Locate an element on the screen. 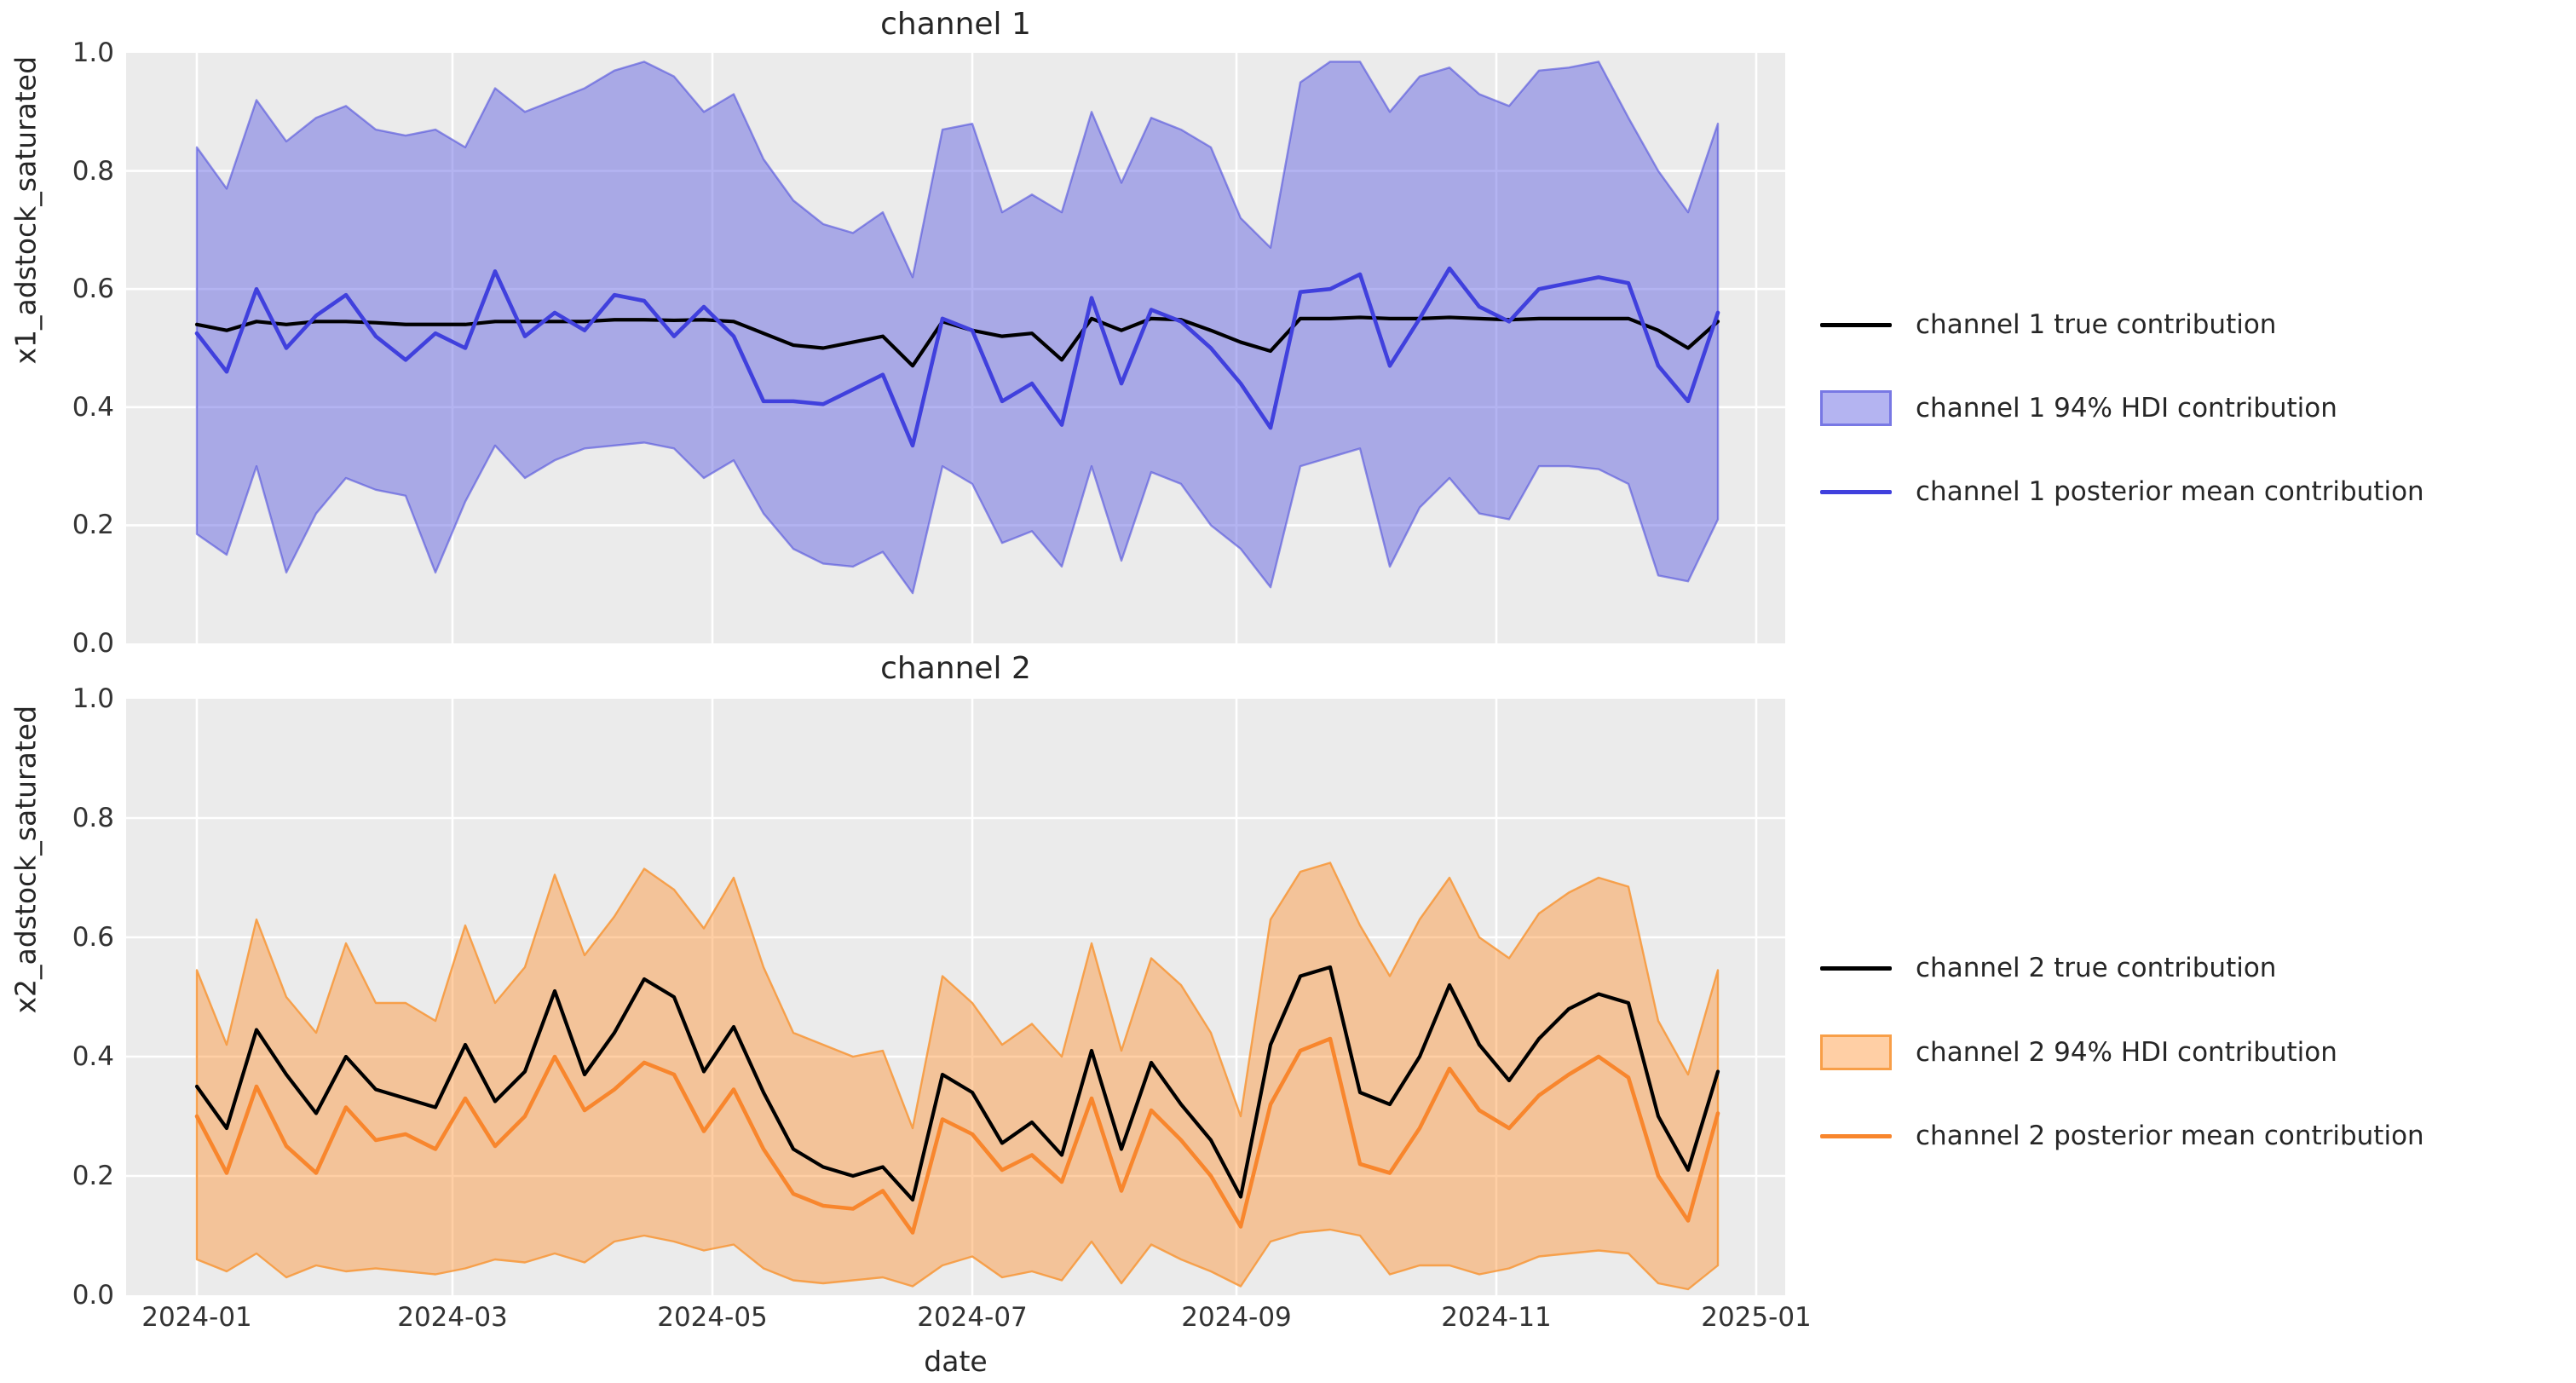  x-tick-label: 2024-09 is located at coordinates (1236, 1317).